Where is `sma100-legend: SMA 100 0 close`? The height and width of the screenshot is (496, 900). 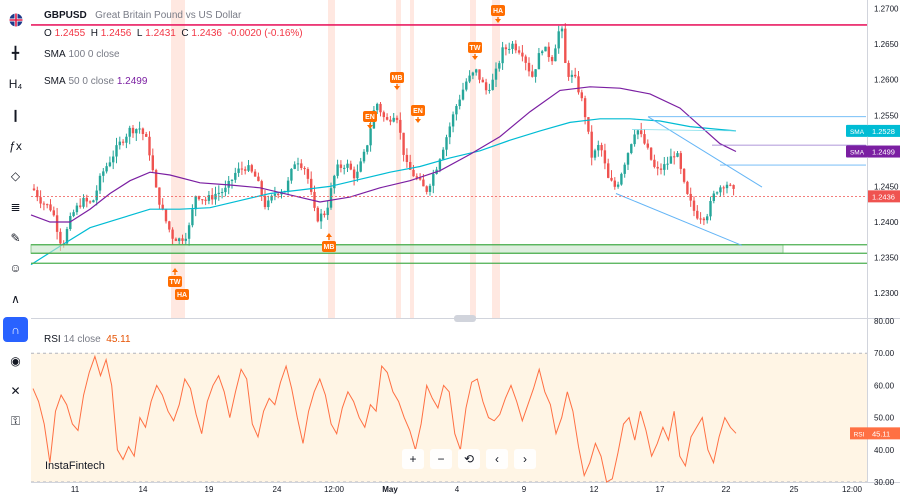 sma100-legend: SMA 100 0 close is located at coordinates (82, 54).